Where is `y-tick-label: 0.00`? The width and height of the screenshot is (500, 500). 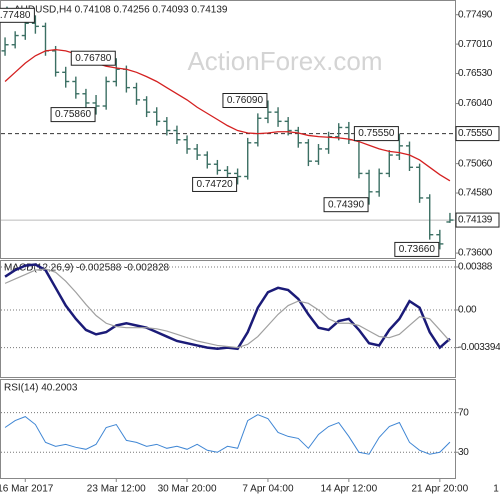
y-tick-label: 0.00 is located at coordinates (467, 310).